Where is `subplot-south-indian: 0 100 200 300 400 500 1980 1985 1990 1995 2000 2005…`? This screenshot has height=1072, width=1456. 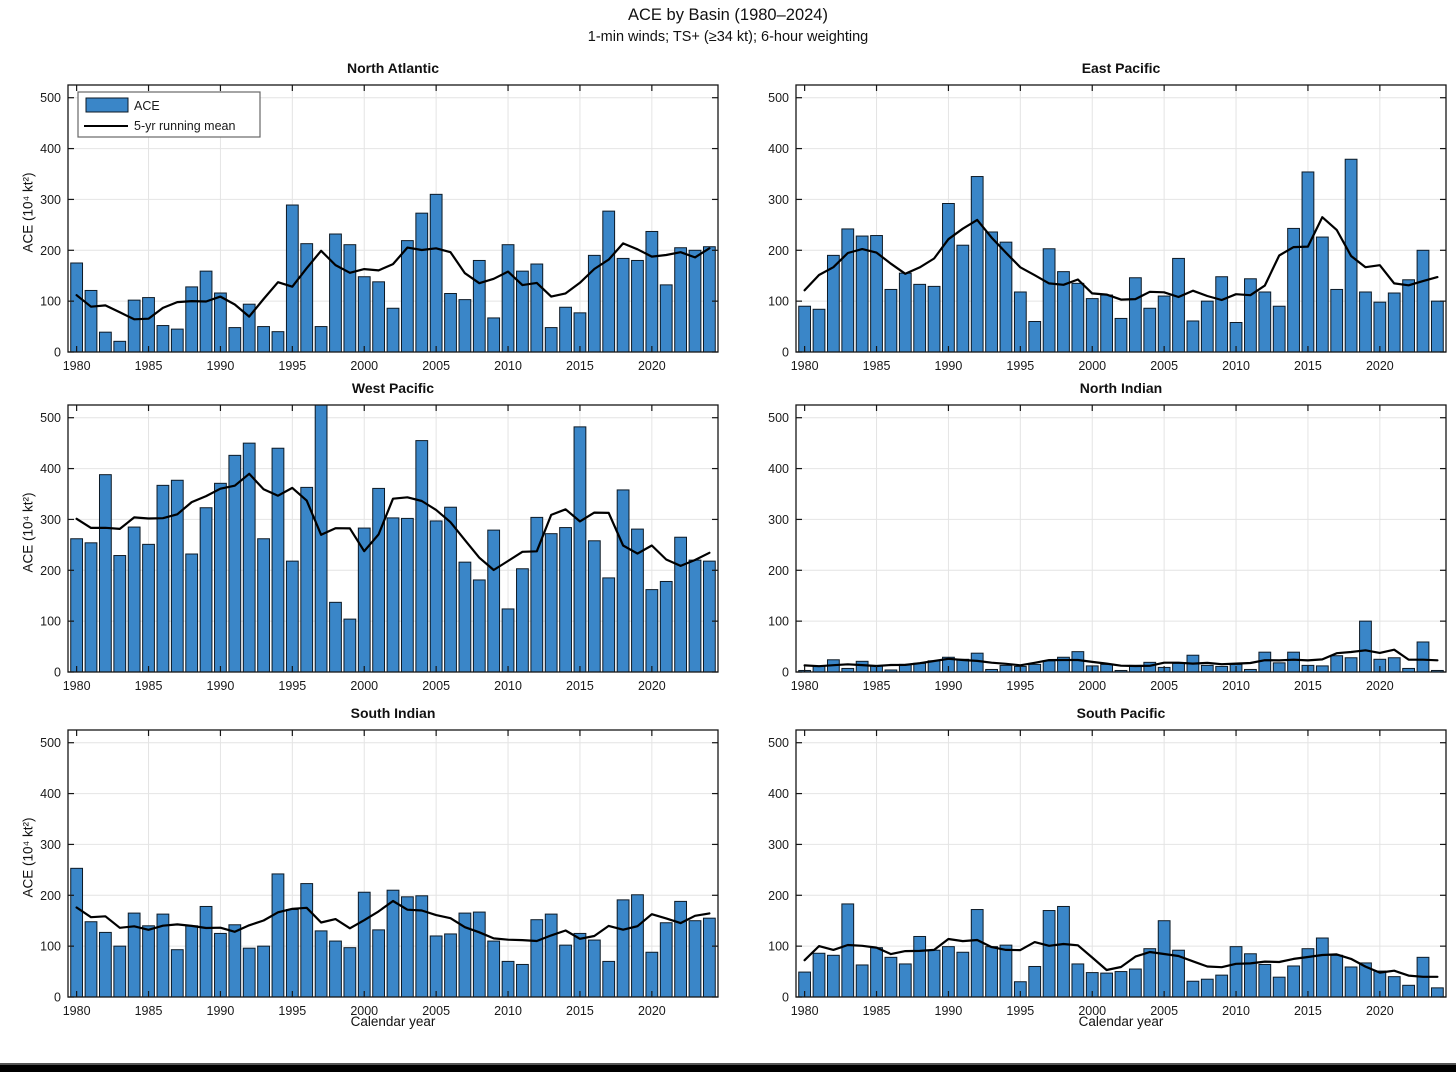 subplot-south-indian: 0 100 200 300 400 500 1980 1985 1990 1995 2000 2005… is located at coordinates (379, 873).